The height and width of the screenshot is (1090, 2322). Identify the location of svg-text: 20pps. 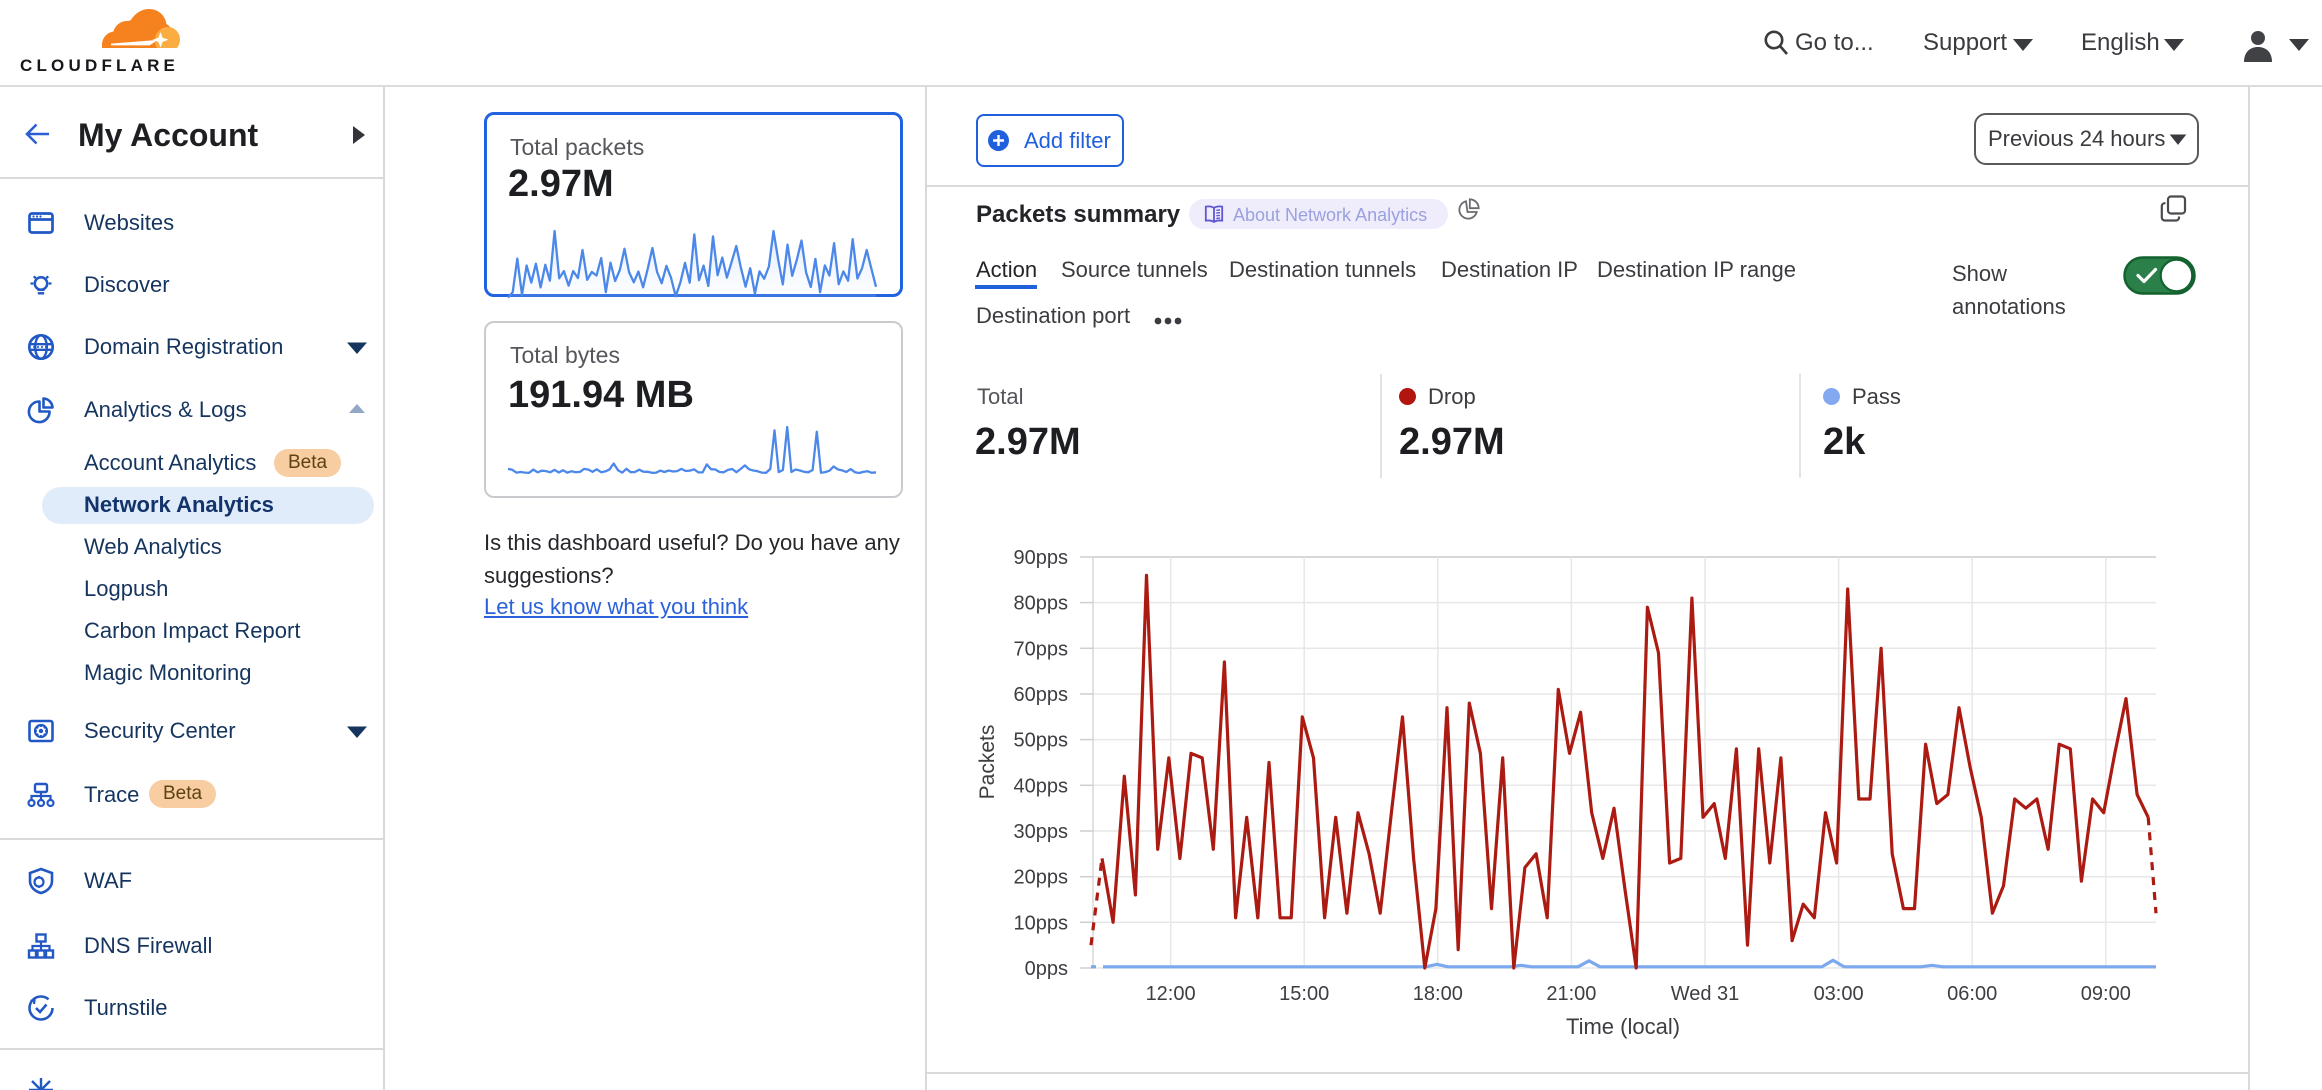
(1041, 878).